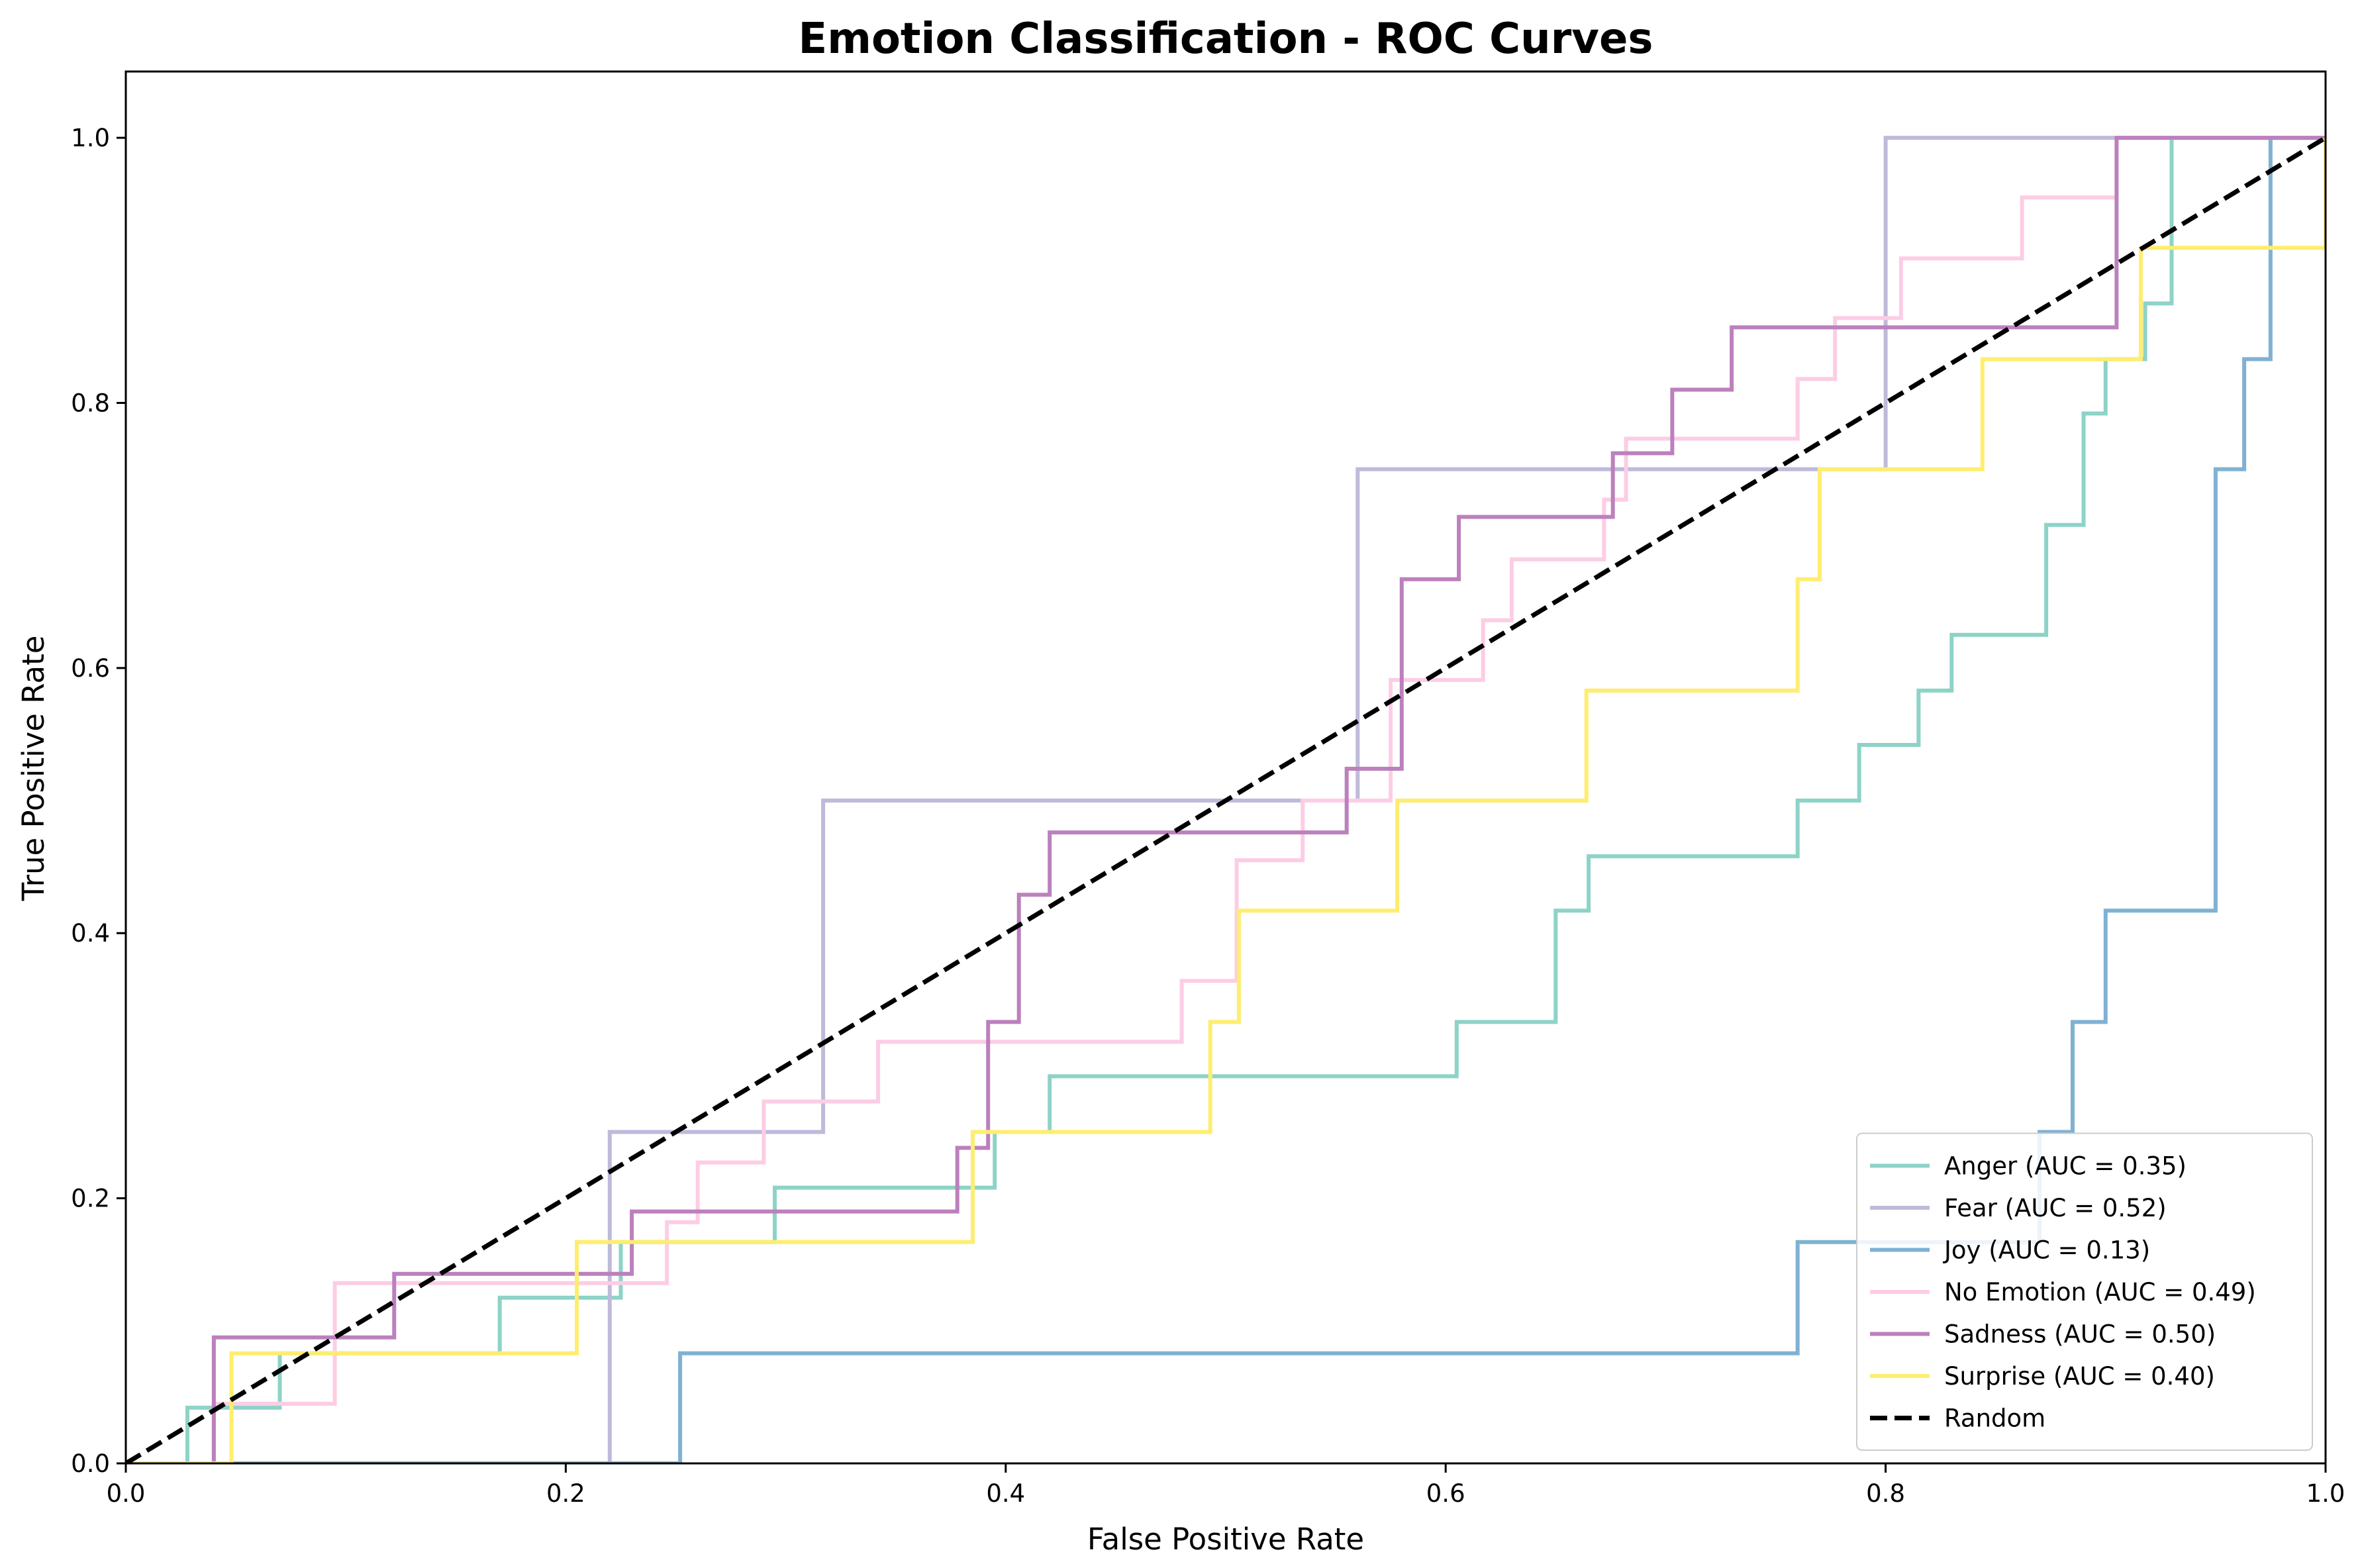 This screenshot has width=2360, height=1568. Describe the element at coordinates (2080, 1334) in the screenshot. I see `legend-entry-label: Sadness (AUC = 0.50)` at that location.